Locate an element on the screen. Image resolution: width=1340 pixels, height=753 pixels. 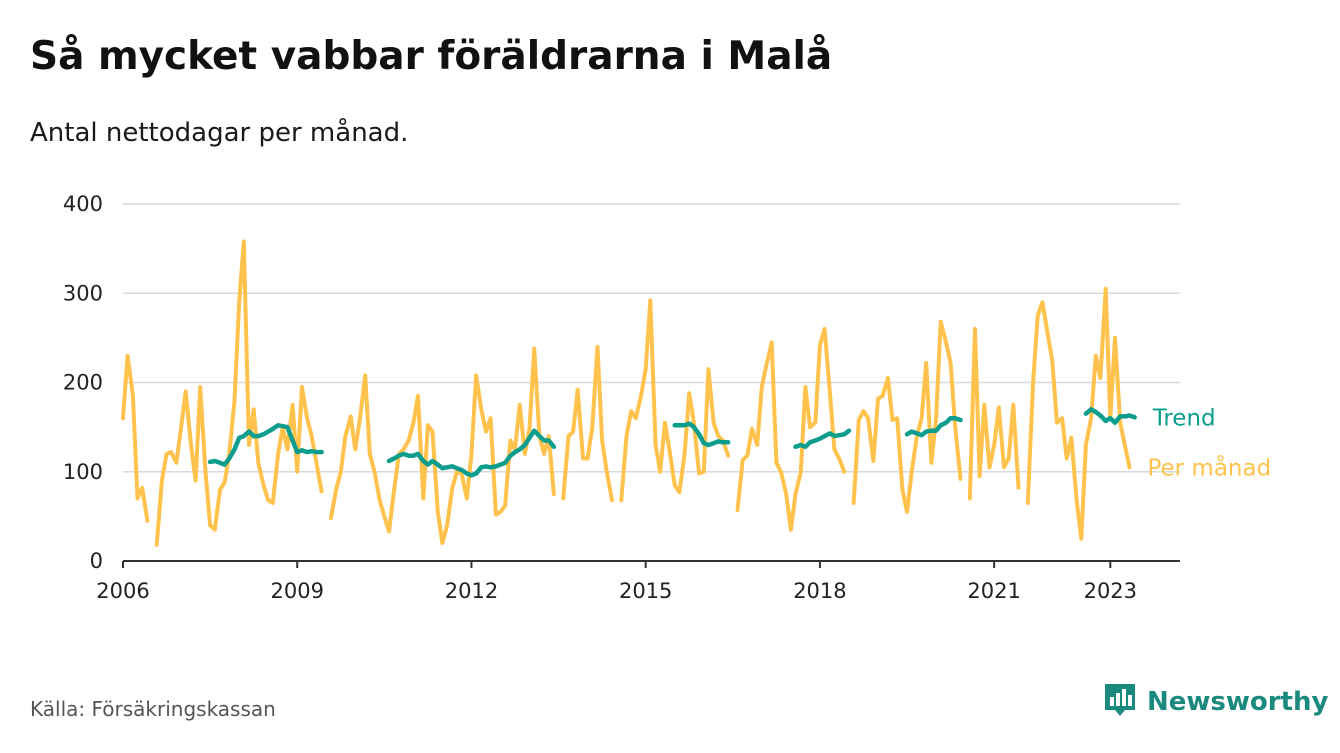
brand-name: Newsworthy is located at coordinates (1238, 702).